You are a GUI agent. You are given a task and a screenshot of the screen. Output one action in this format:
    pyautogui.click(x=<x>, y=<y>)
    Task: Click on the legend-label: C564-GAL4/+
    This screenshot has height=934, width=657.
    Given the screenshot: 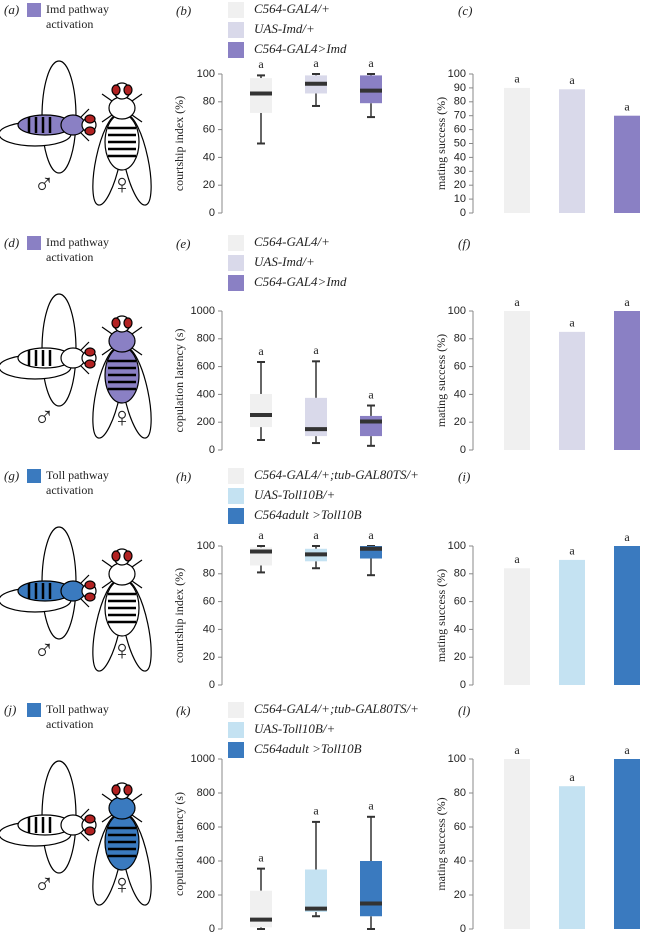 What is the action you would take?
    pyautogui.click(x=292, y=241)
    